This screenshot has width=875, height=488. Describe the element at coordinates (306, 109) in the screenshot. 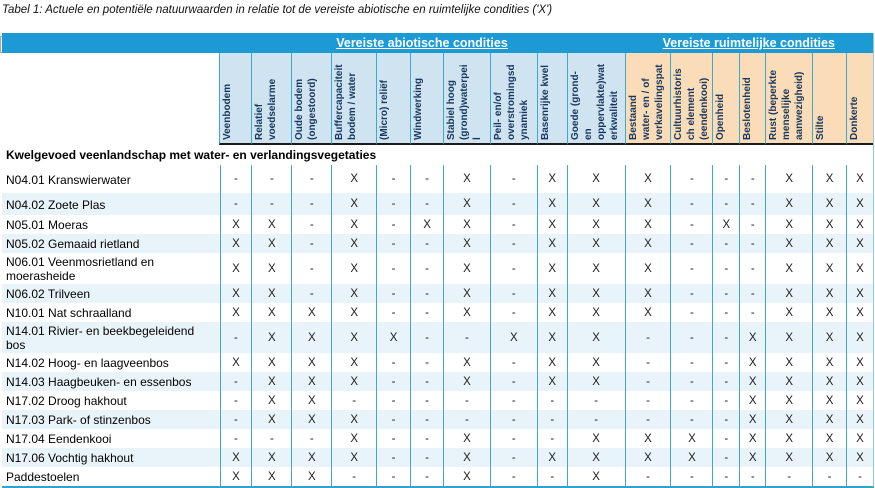

I see `column-header-label: Oude bodem (ongestoord)` at that location.